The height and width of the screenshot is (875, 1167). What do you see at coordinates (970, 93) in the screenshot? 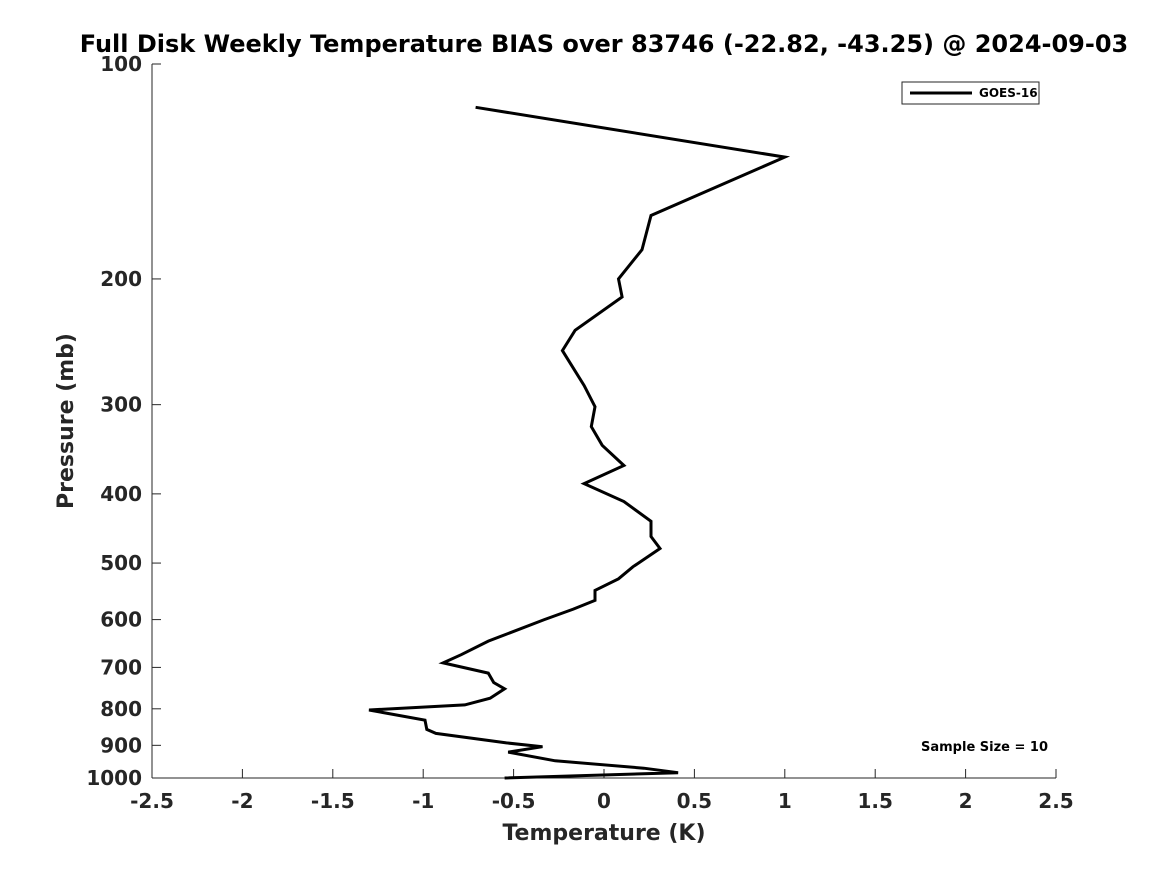
I see `legend: GOES-16` at bounding box center [970, 93].